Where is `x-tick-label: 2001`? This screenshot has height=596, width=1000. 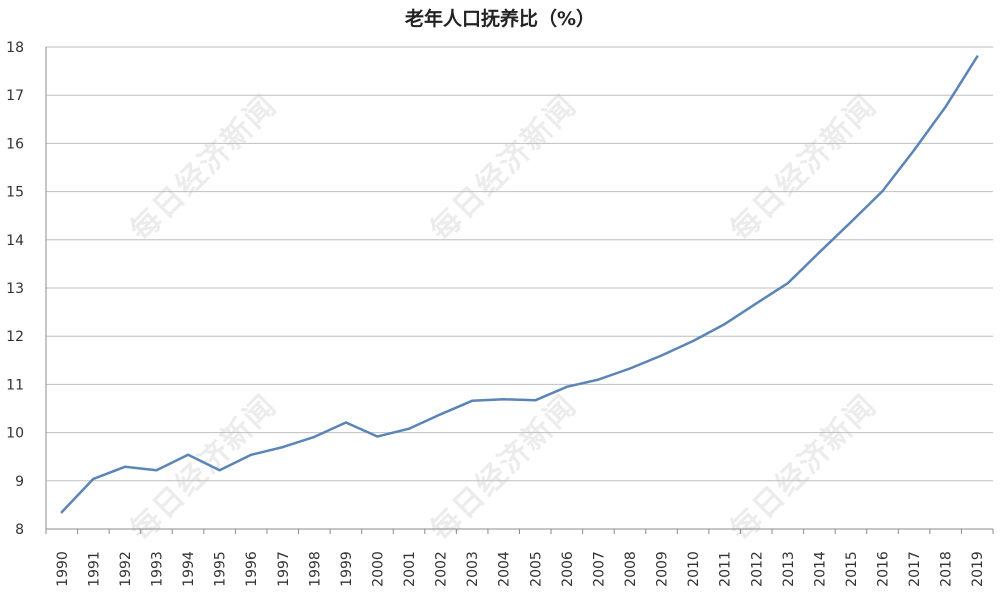 x-tick-label: 2001 is located at coordinates (410, 569).